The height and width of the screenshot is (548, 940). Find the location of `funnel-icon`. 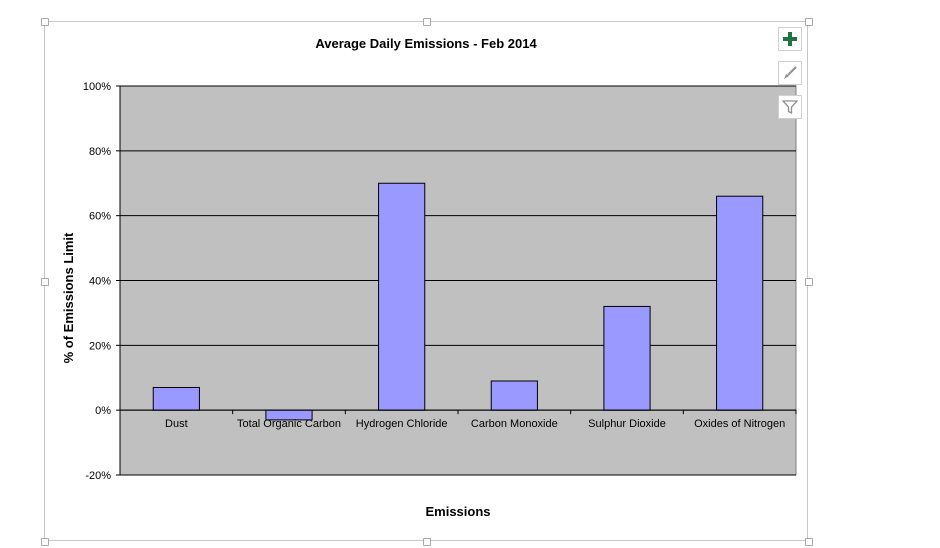

funnel-icon is located at coordinates (790, 107).